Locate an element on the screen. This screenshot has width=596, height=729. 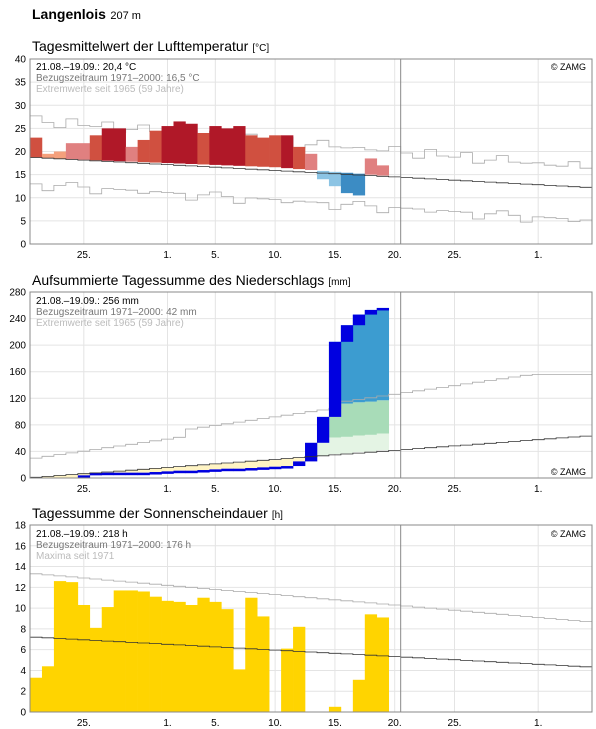
sunshine-max-line is located at coordinates (311, 597).